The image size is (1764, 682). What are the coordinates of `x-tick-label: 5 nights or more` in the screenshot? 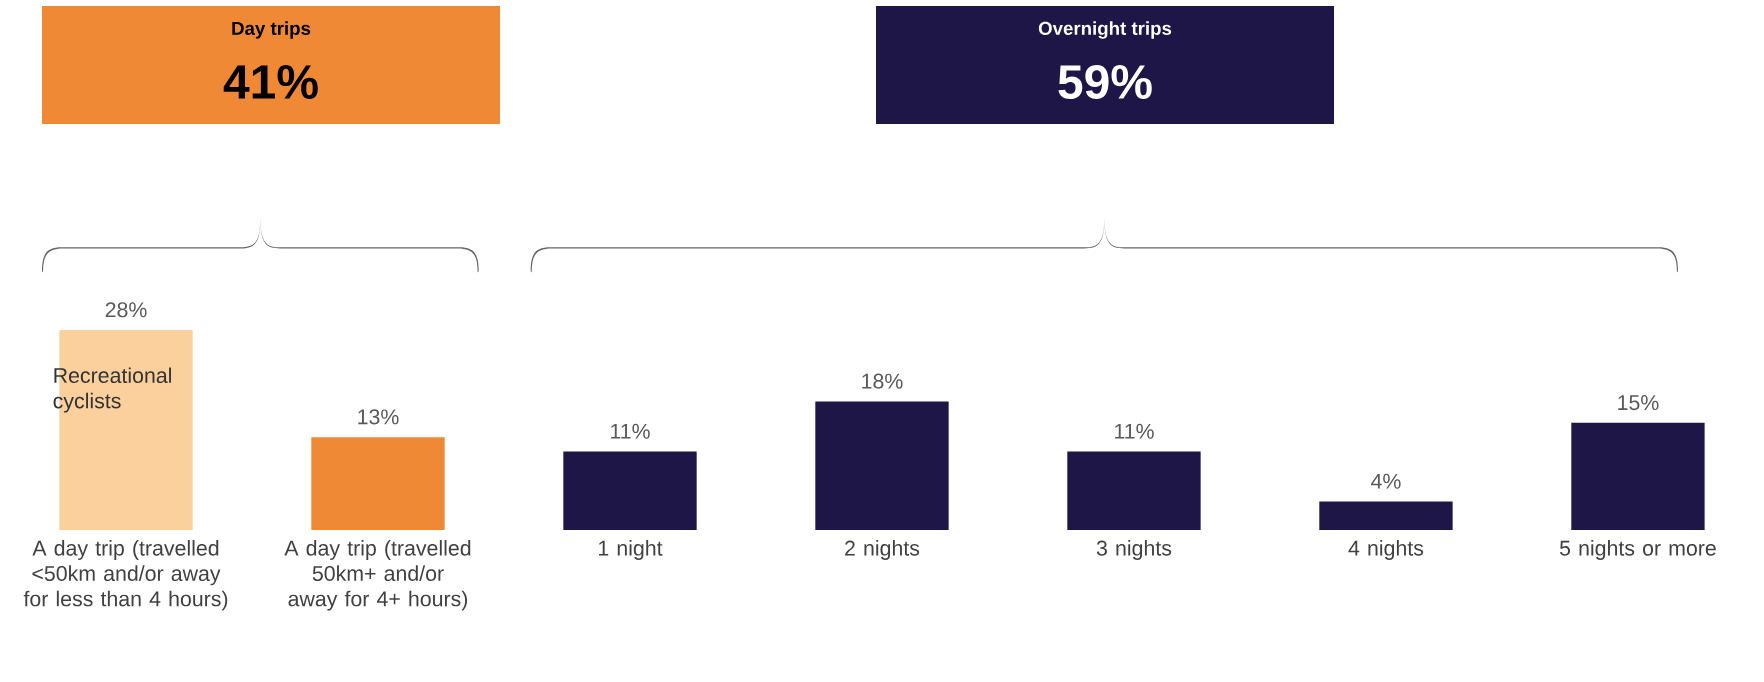 It's located at (1637, 550).